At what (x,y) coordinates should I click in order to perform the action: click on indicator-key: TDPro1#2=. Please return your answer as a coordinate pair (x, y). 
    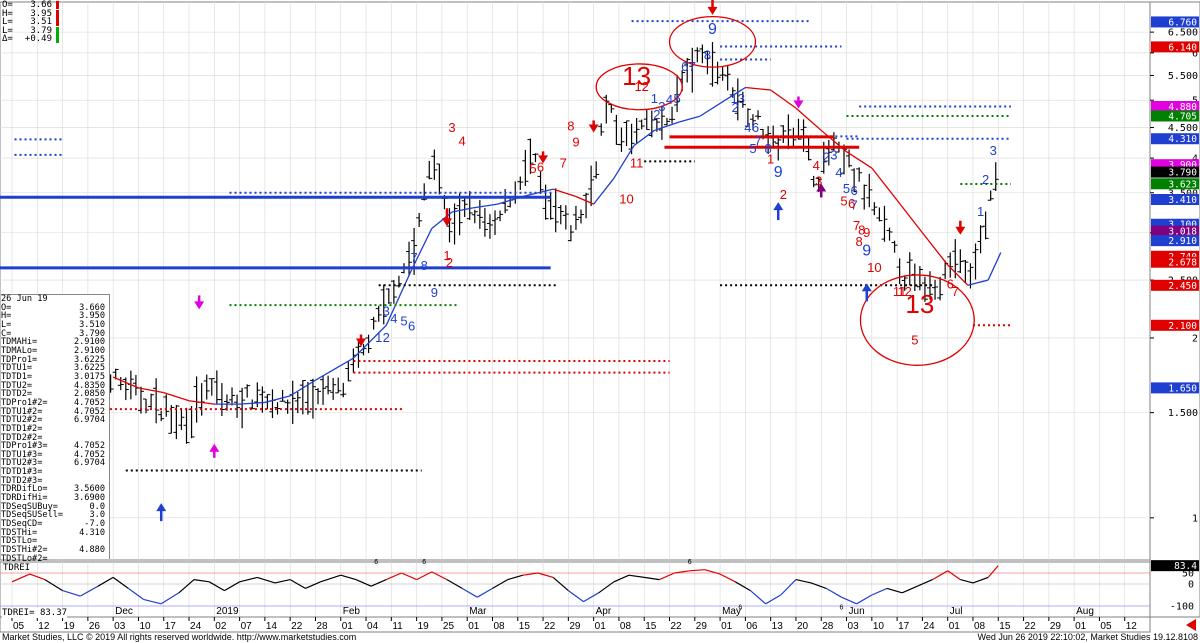
    Looking at the image, I should click on (24, 402).